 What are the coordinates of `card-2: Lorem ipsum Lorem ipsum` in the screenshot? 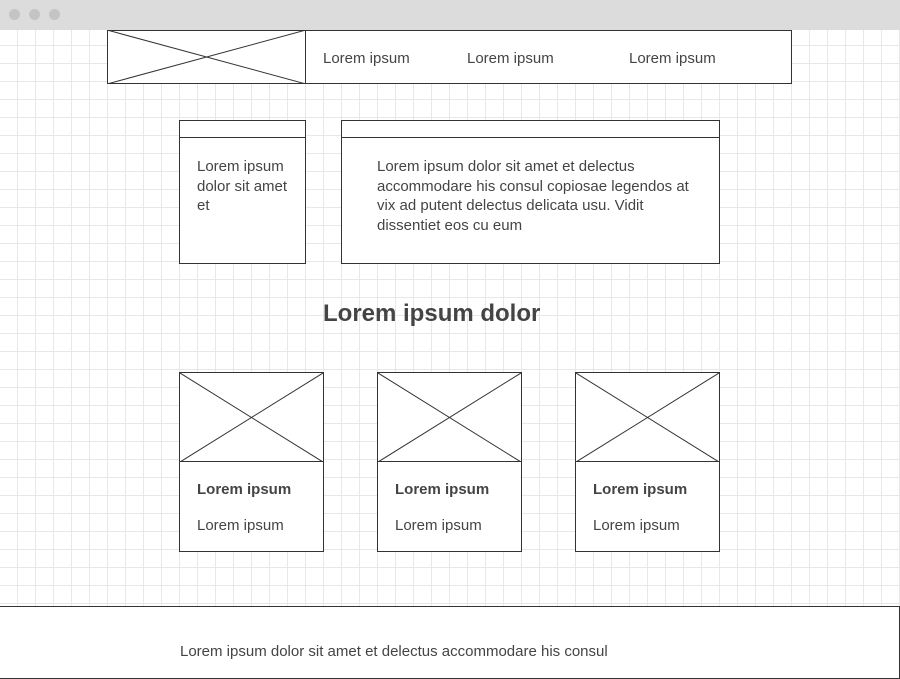 It's located at (449, 462).